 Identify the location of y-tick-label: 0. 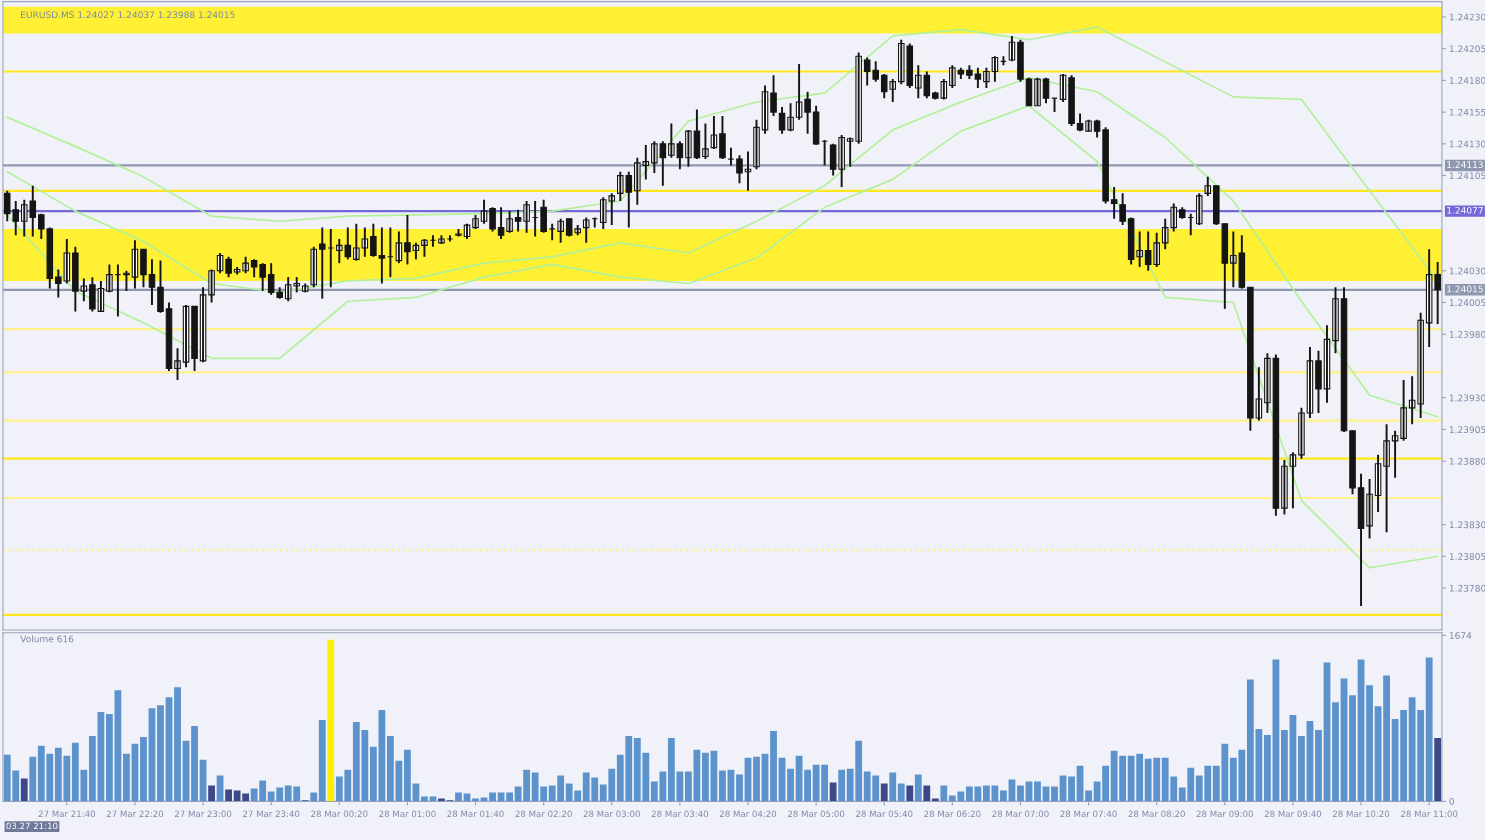
(1452, 801).